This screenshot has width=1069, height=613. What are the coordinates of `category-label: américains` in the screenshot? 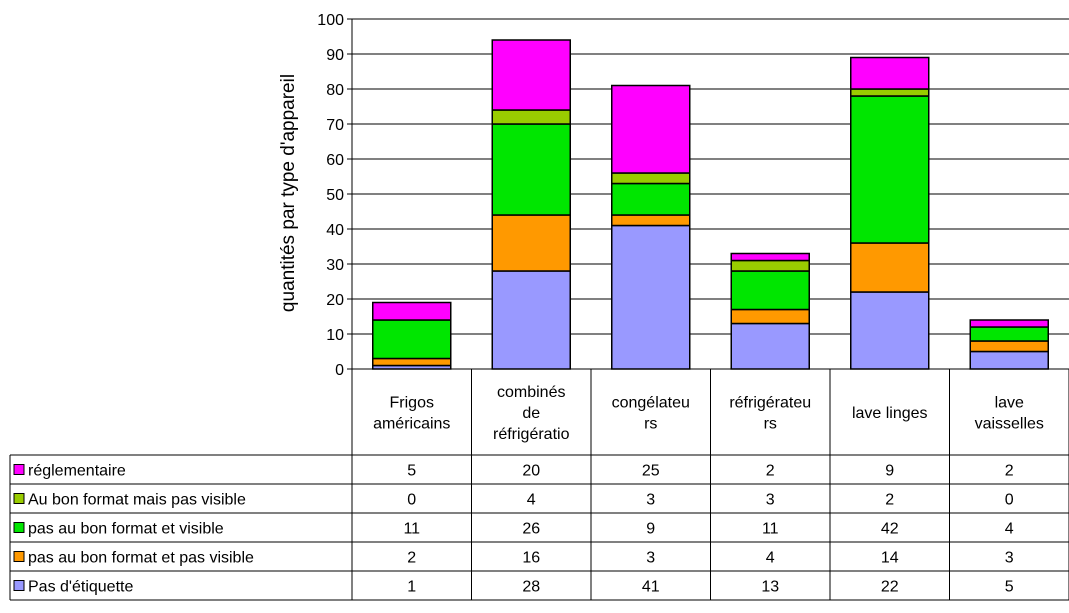 It's located at (411, 424).